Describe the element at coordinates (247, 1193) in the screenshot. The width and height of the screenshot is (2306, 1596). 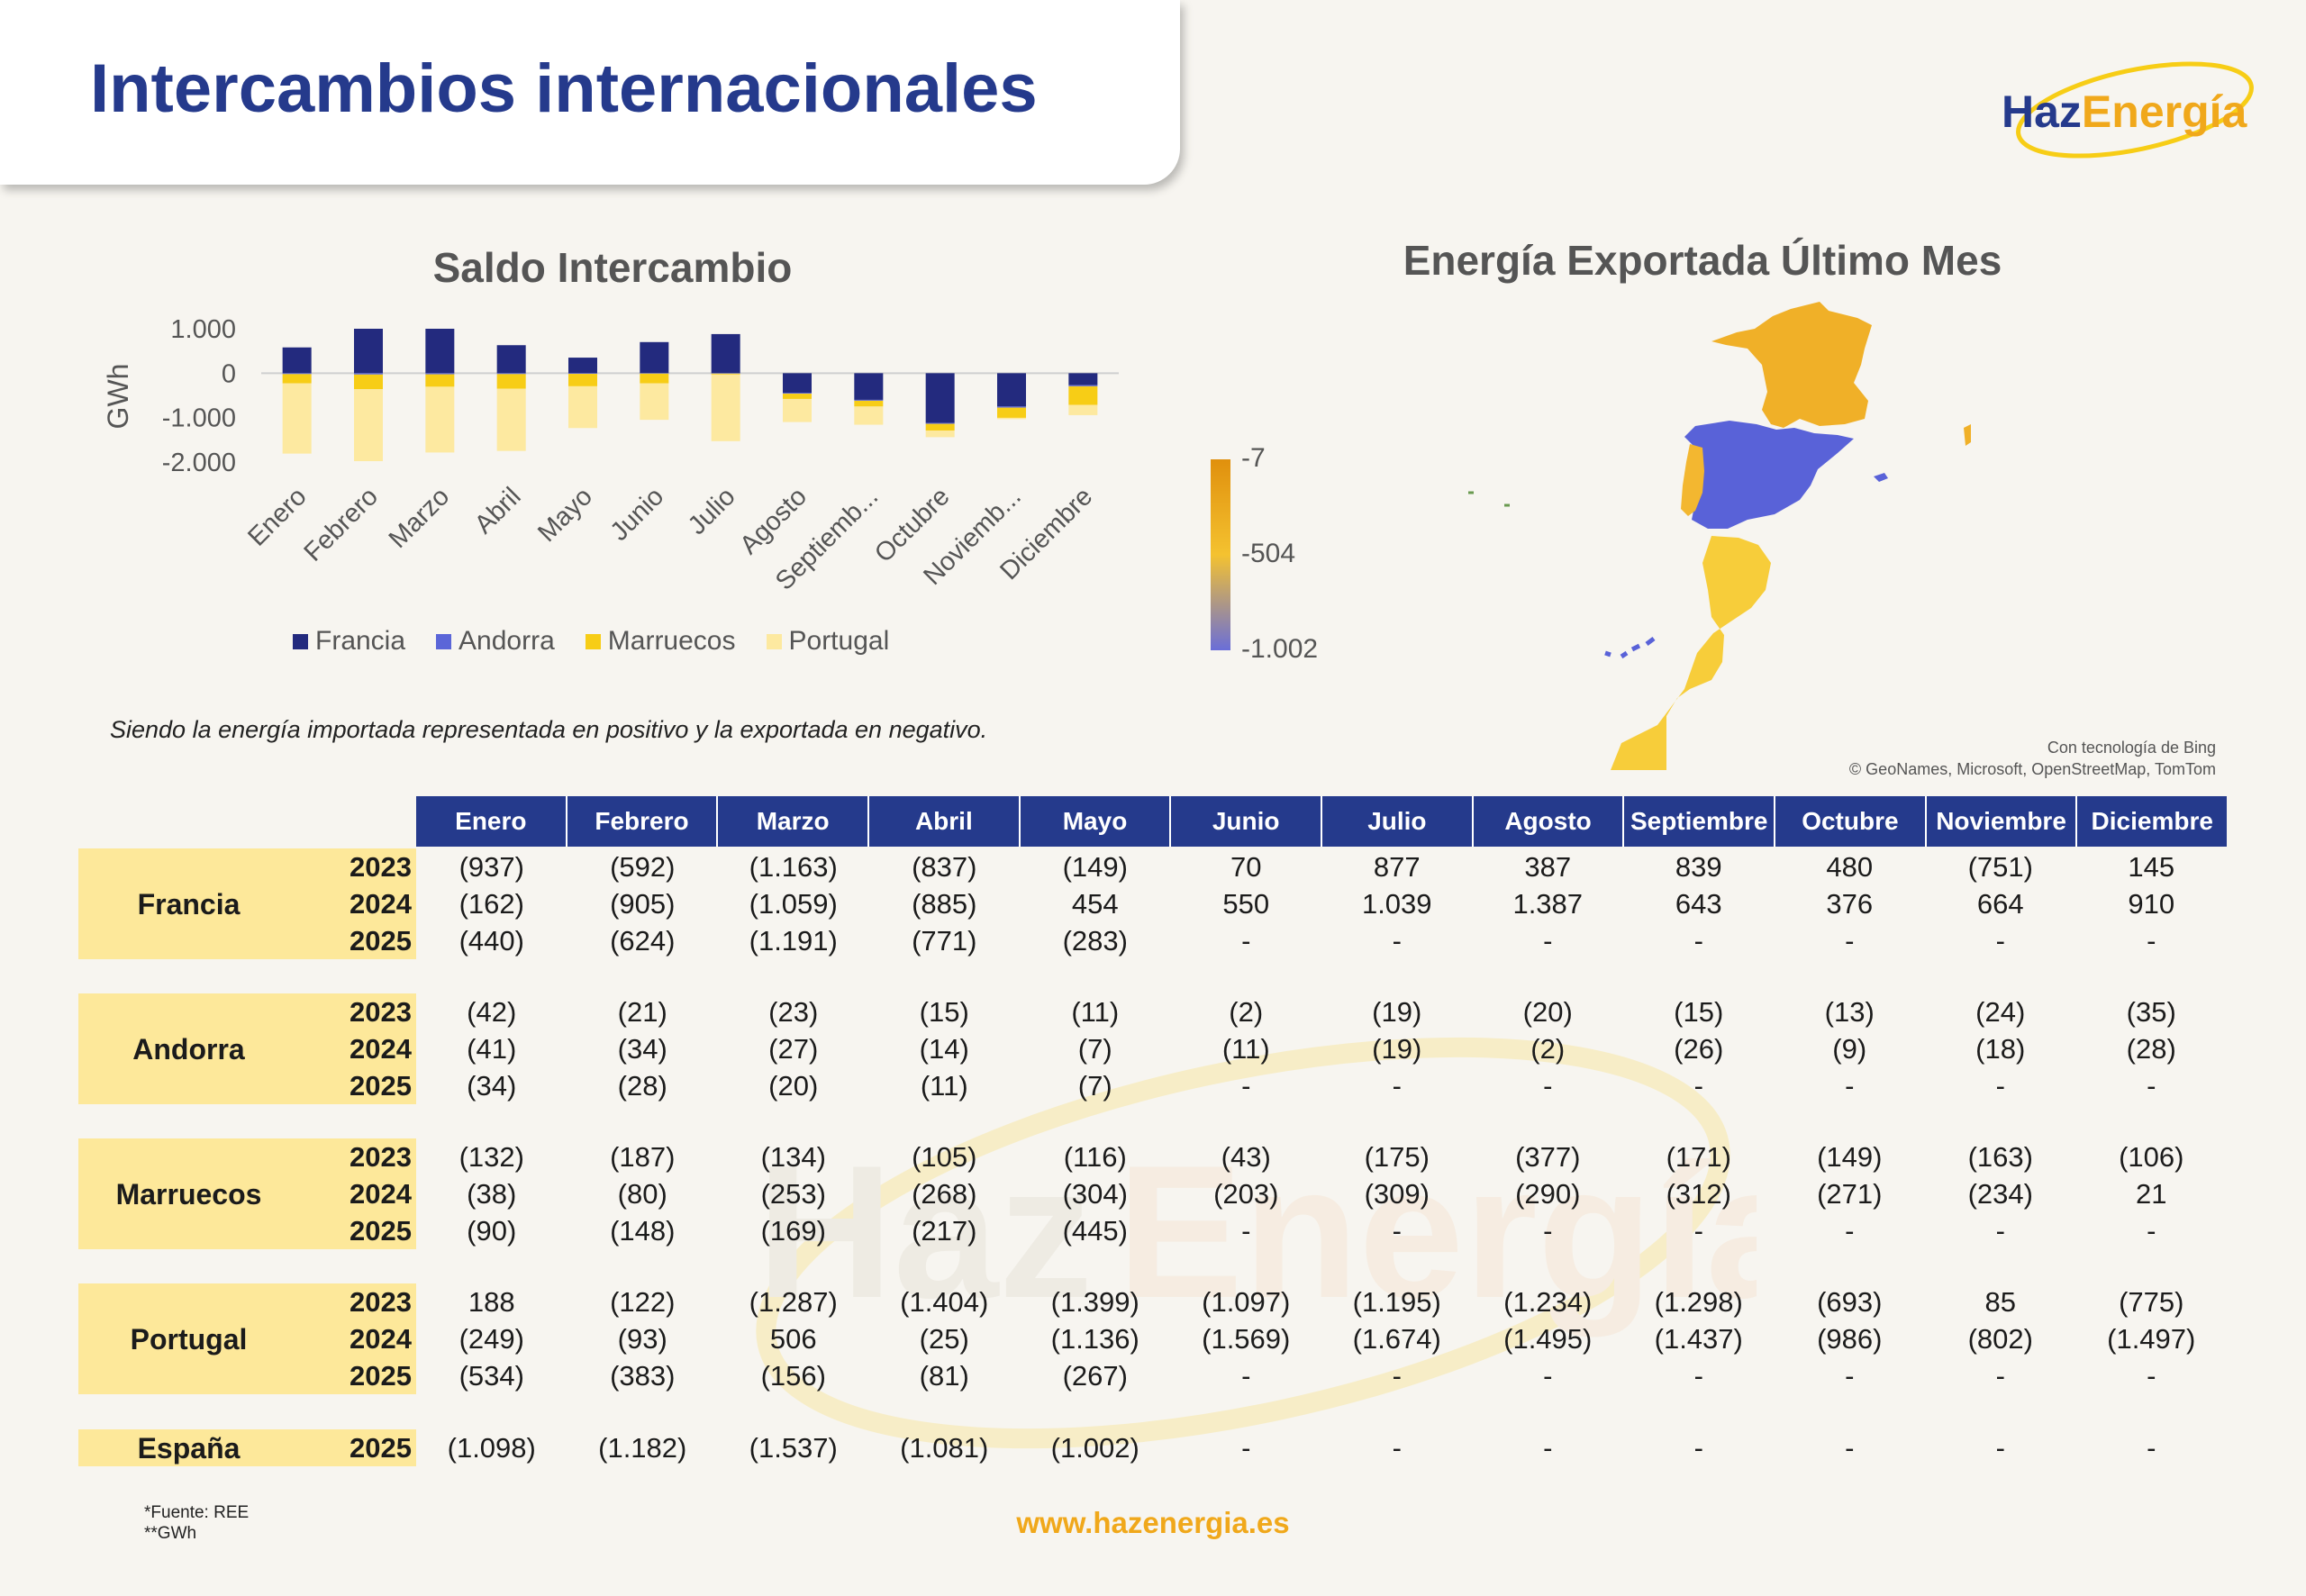
I see `country-block: Marruecos 2023 2024 2025` at that location.